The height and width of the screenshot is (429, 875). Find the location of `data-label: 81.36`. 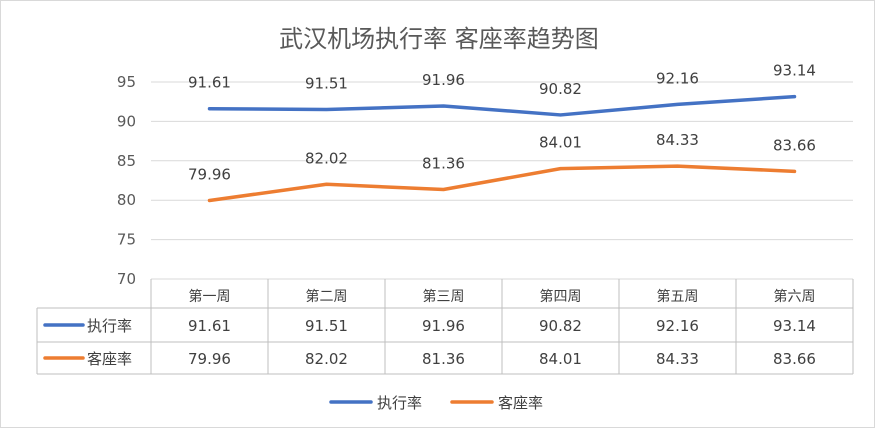

data-label: 81.36 is located at coordinates (443, 163).